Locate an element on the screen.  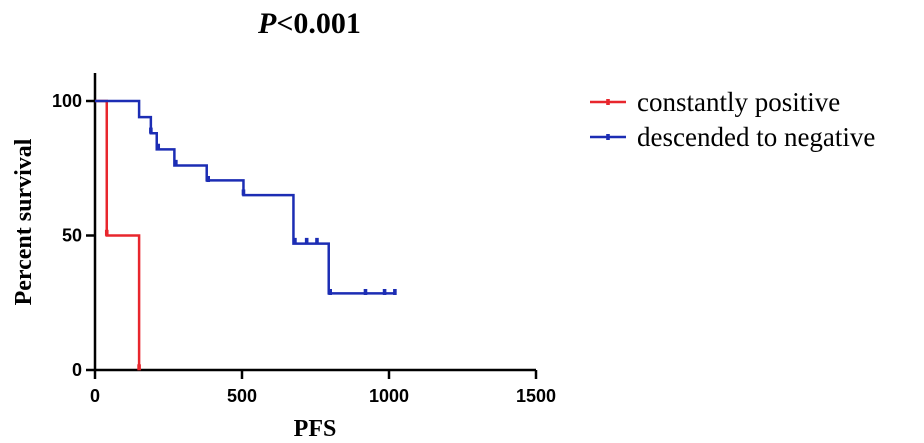
chart-title: P<0.001 is located at coordinates (309, 23).